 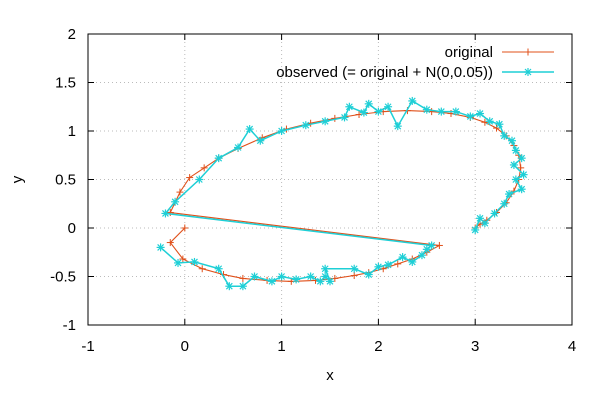 I want to click on x-axis-label: x, so click(x=330, y=375).